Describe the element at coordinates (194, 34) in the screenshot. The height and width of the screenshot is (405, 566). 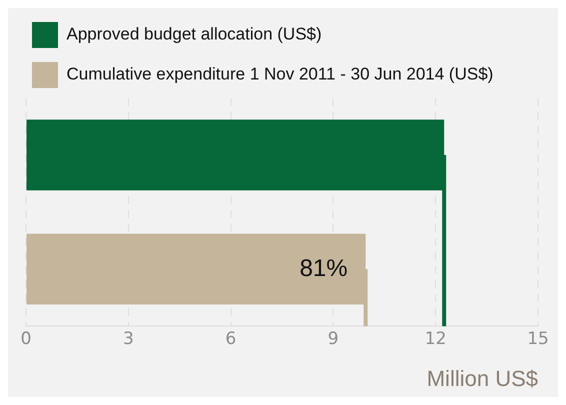
I see `legend-label: Approved budget allocation (US$)` at that location.